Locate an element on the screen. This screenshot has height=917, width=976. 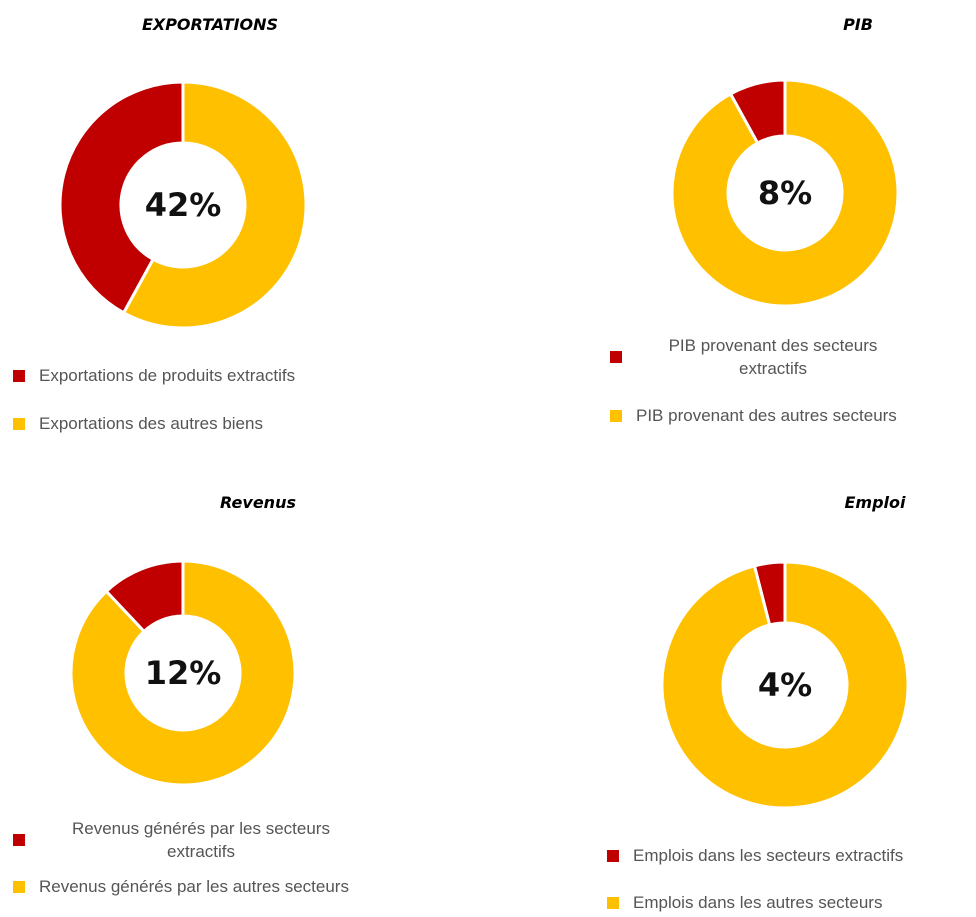
legend-item: PIB provenant des secteurs extractifs is located at coordinates (760, 357).